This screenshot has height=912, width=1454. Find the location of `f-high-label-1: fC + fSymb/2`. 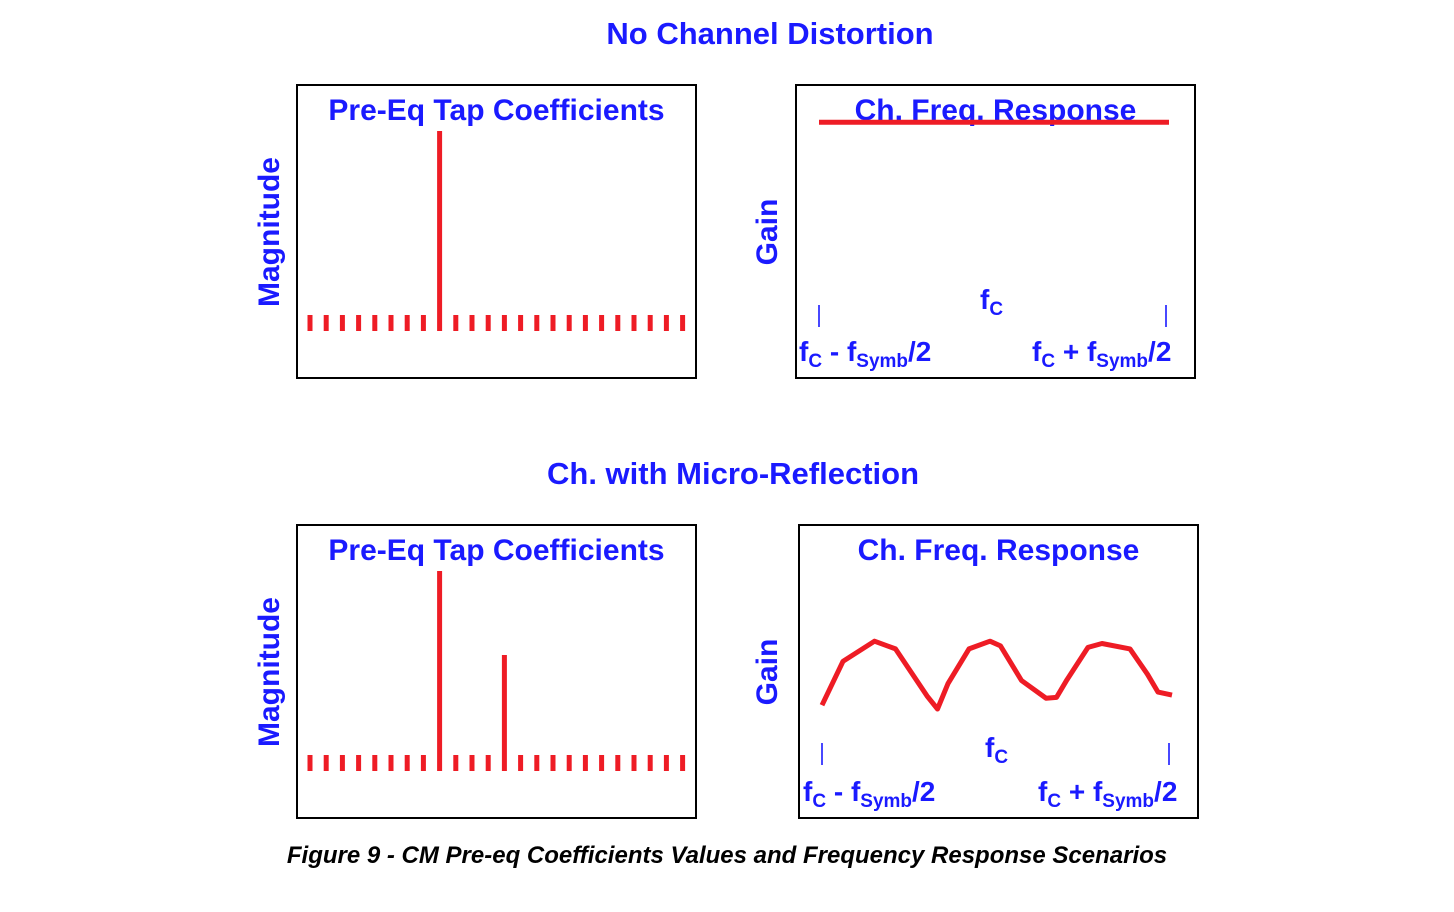

f-high-label-1: fC + fSymb/2 is located at coordinates (1102, 354).